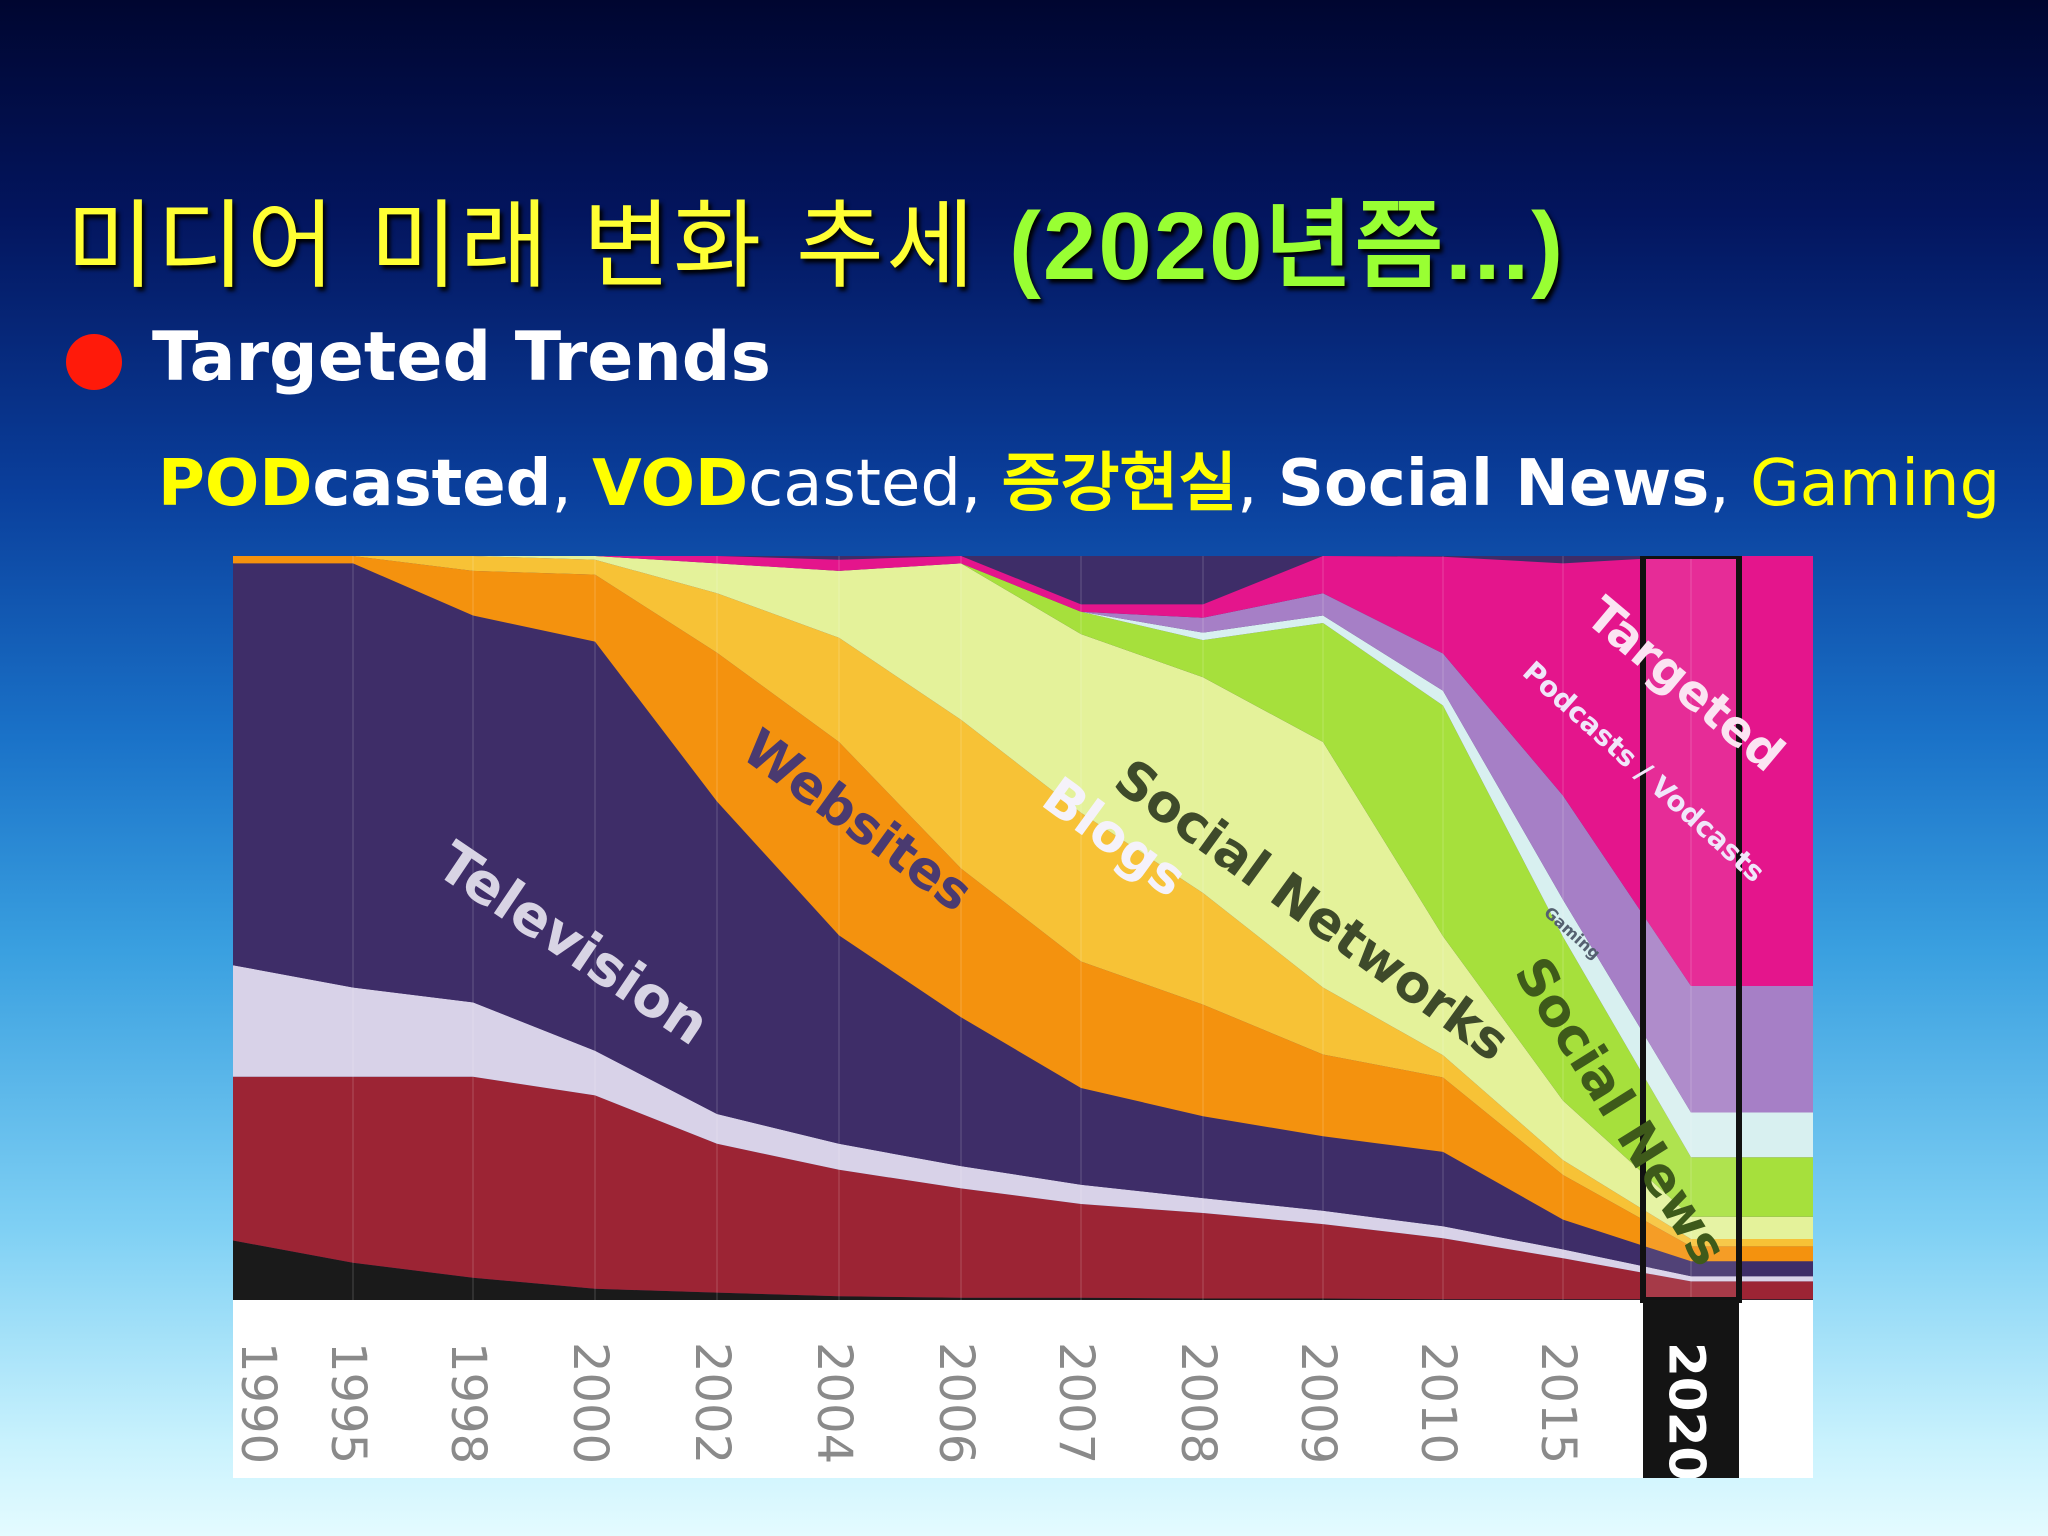 Image resolution: width=2048 pixels, height=1536 pixels. What do you see at coordinates (1198, 1403) in the screenshot?
I see `x-tick-label: 2008` at bounding box center [1198, 1403].